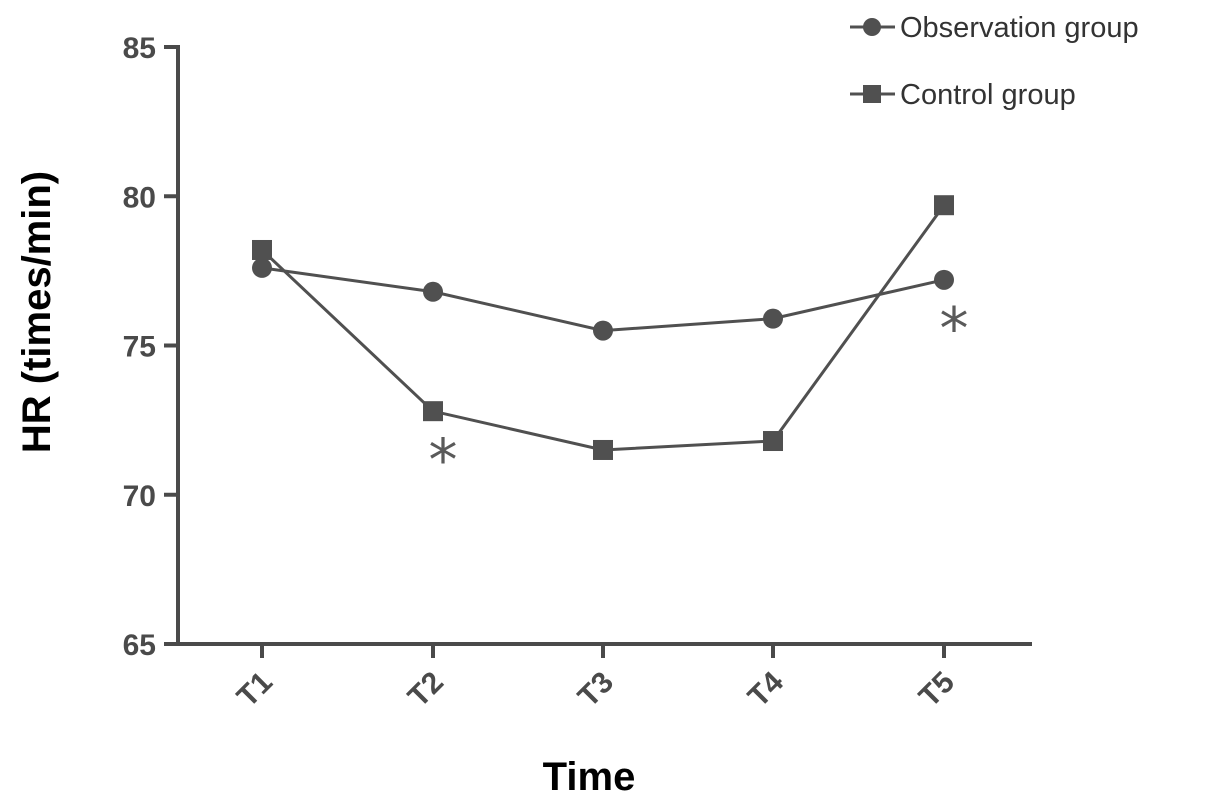 This screenshot has height=806, width=1205. Describe the element at coordinates (139, 48) in the screenshot. I see `y-tick-label: 85` at that location.